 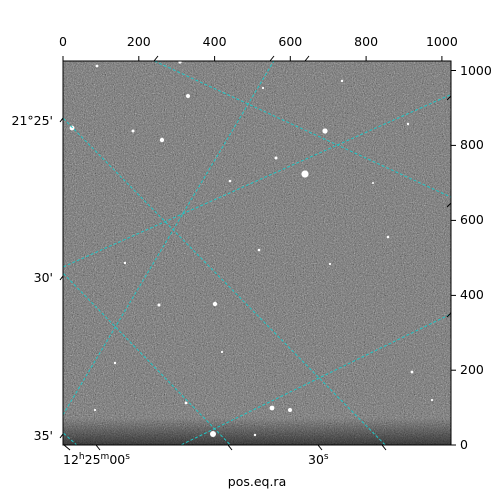 I want to click on right-tick-label: 200, so click(x=472, y=369).